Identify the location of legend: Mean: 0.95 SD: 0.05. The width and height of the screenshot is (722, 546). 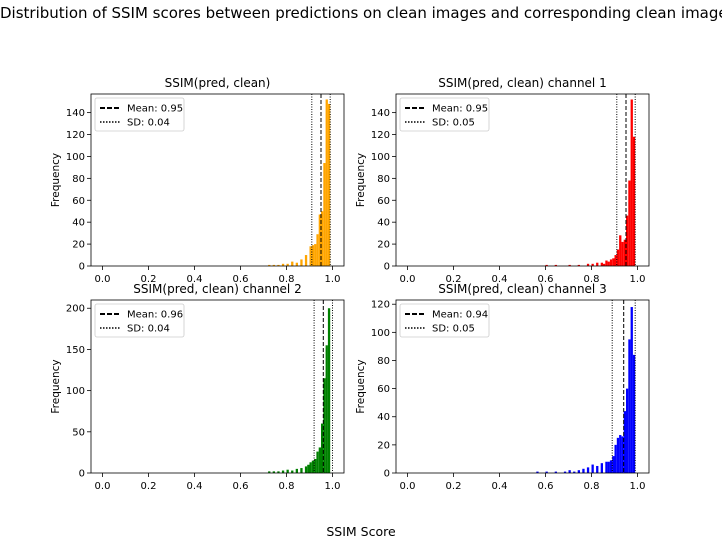
(444, 114).